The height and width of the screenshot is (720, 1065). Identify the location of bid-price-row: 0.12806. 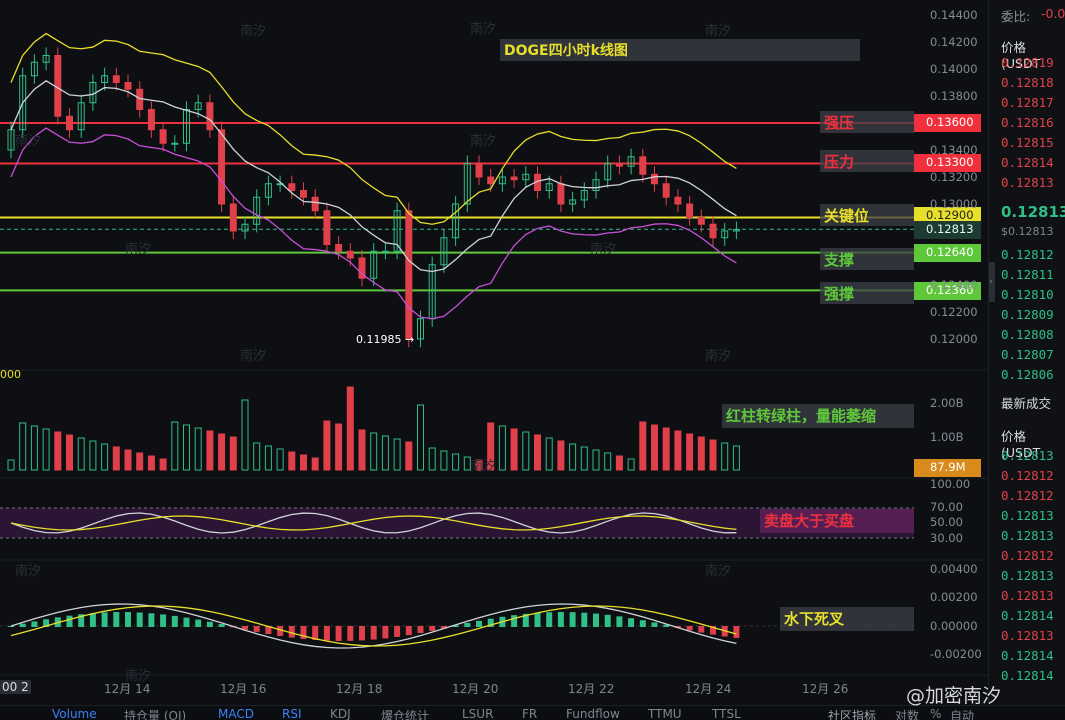
(1027, 374).